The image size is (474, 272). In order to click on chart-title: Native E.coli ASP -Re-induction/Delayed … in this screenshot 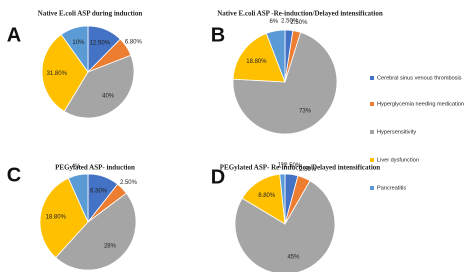, I will do `click(300, 14)`.